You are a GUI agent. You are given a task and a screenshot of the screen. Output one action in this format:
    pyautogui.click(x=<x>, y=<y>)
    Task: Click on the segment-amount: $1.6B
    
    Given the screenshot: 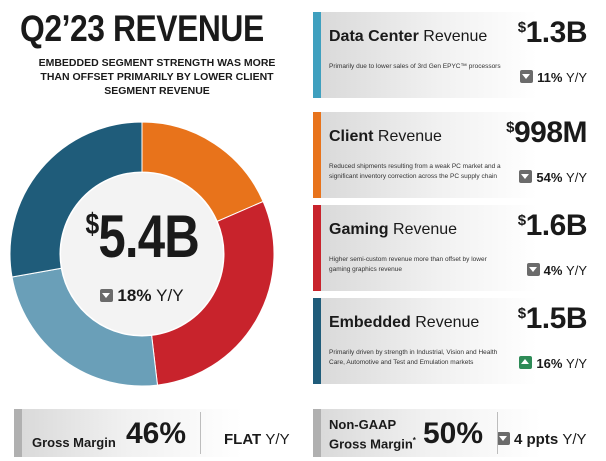 What is the action you would take?
    pyautogui.click(x=552, y=225)
    